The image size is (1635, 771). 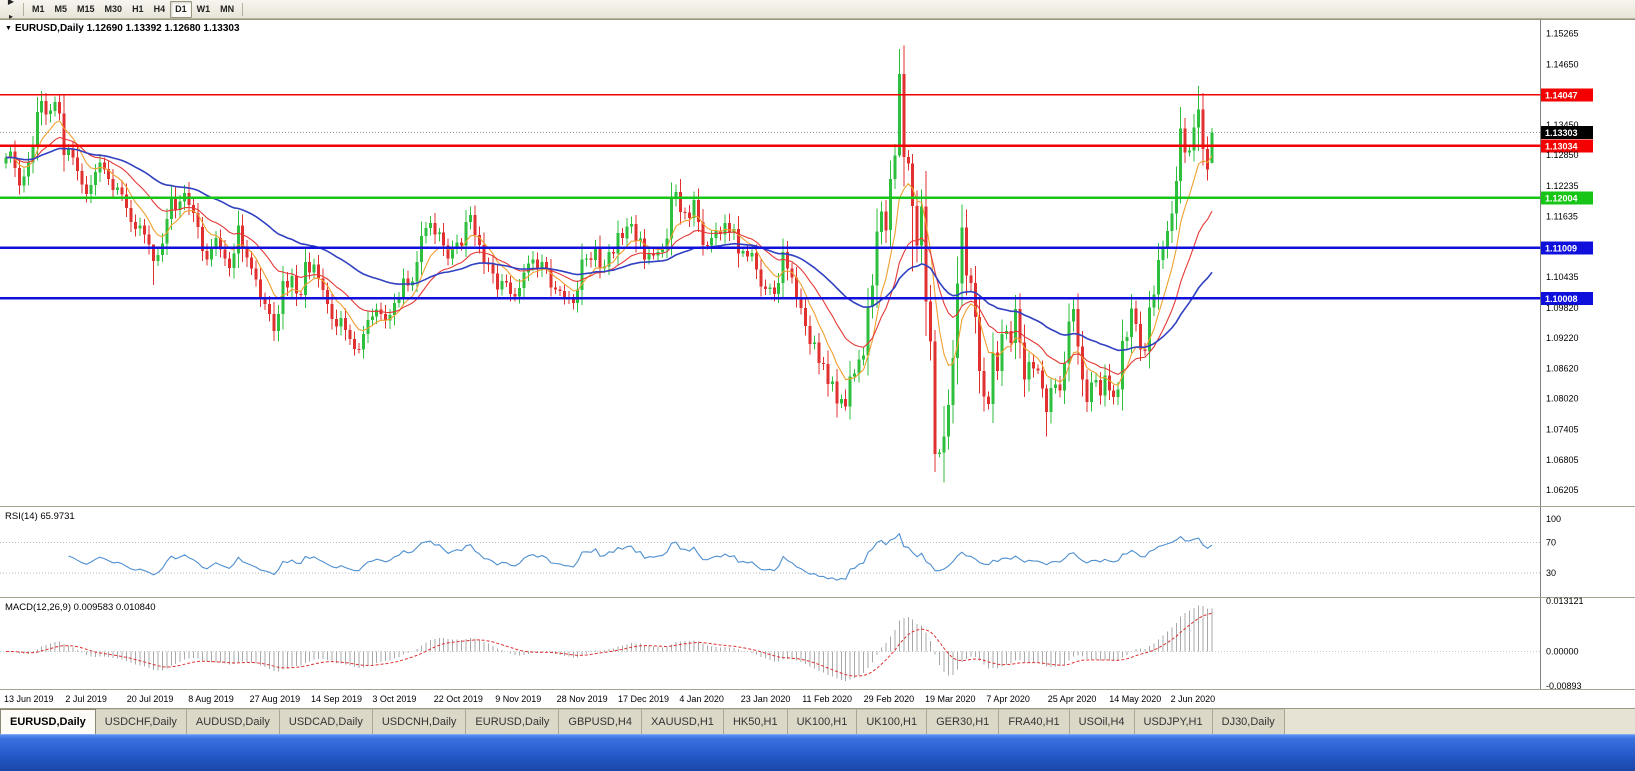 What do you see at coordinates (1102, 721) in the screenshot?
I see `chart-tab-usoil-h4: USOil,H4` at bounding box center [1102, 721].